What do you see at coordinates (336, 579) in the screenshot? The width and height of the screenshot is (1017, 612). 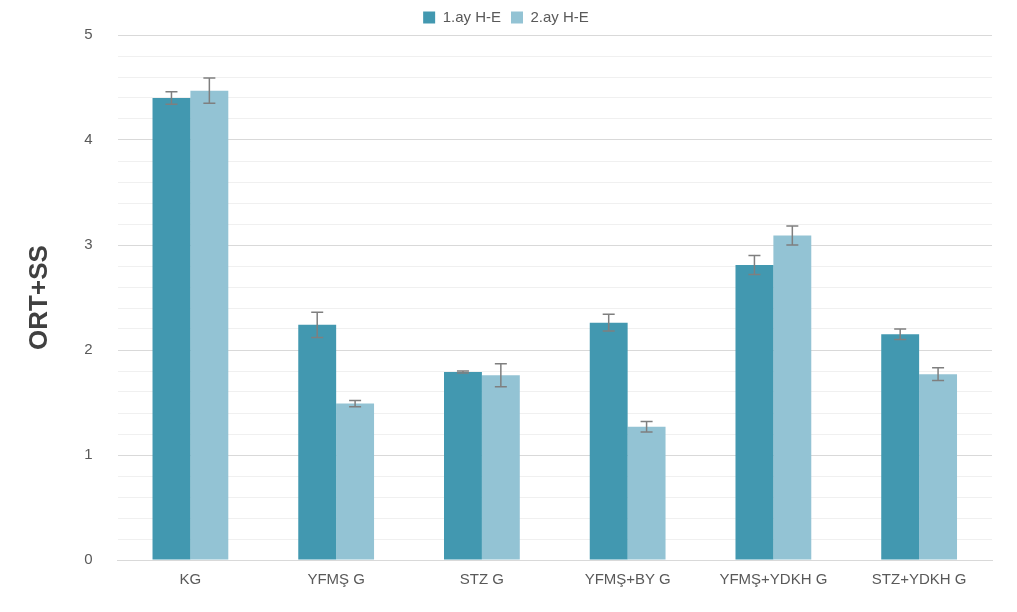 I see `x-tick-label: YFMŞ G` at bounding box center [336, 579].